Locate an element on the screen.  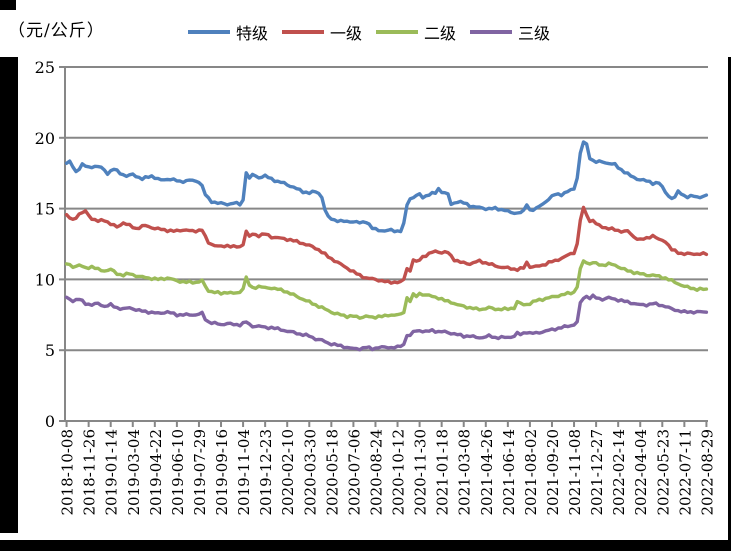
x-tick-label: 2021-03-08 is located at coordinates (465, 472).